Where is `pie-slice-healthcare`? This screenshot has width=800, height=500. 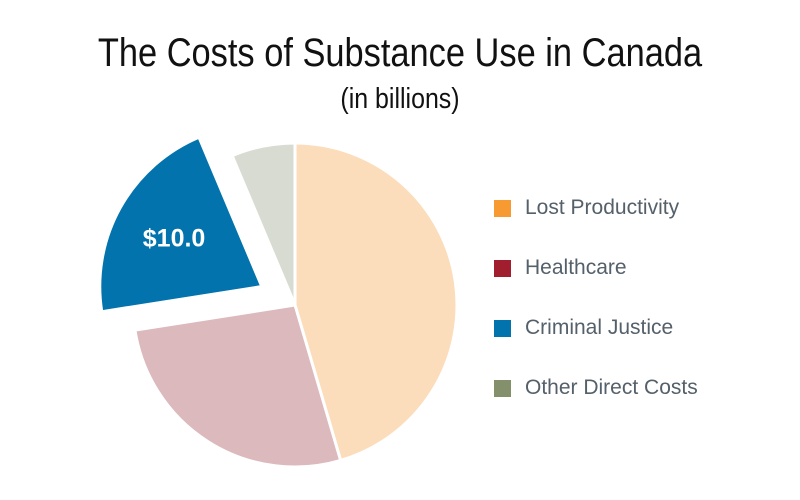 pie-slice-healthcare is located at coordinates (238, 386).